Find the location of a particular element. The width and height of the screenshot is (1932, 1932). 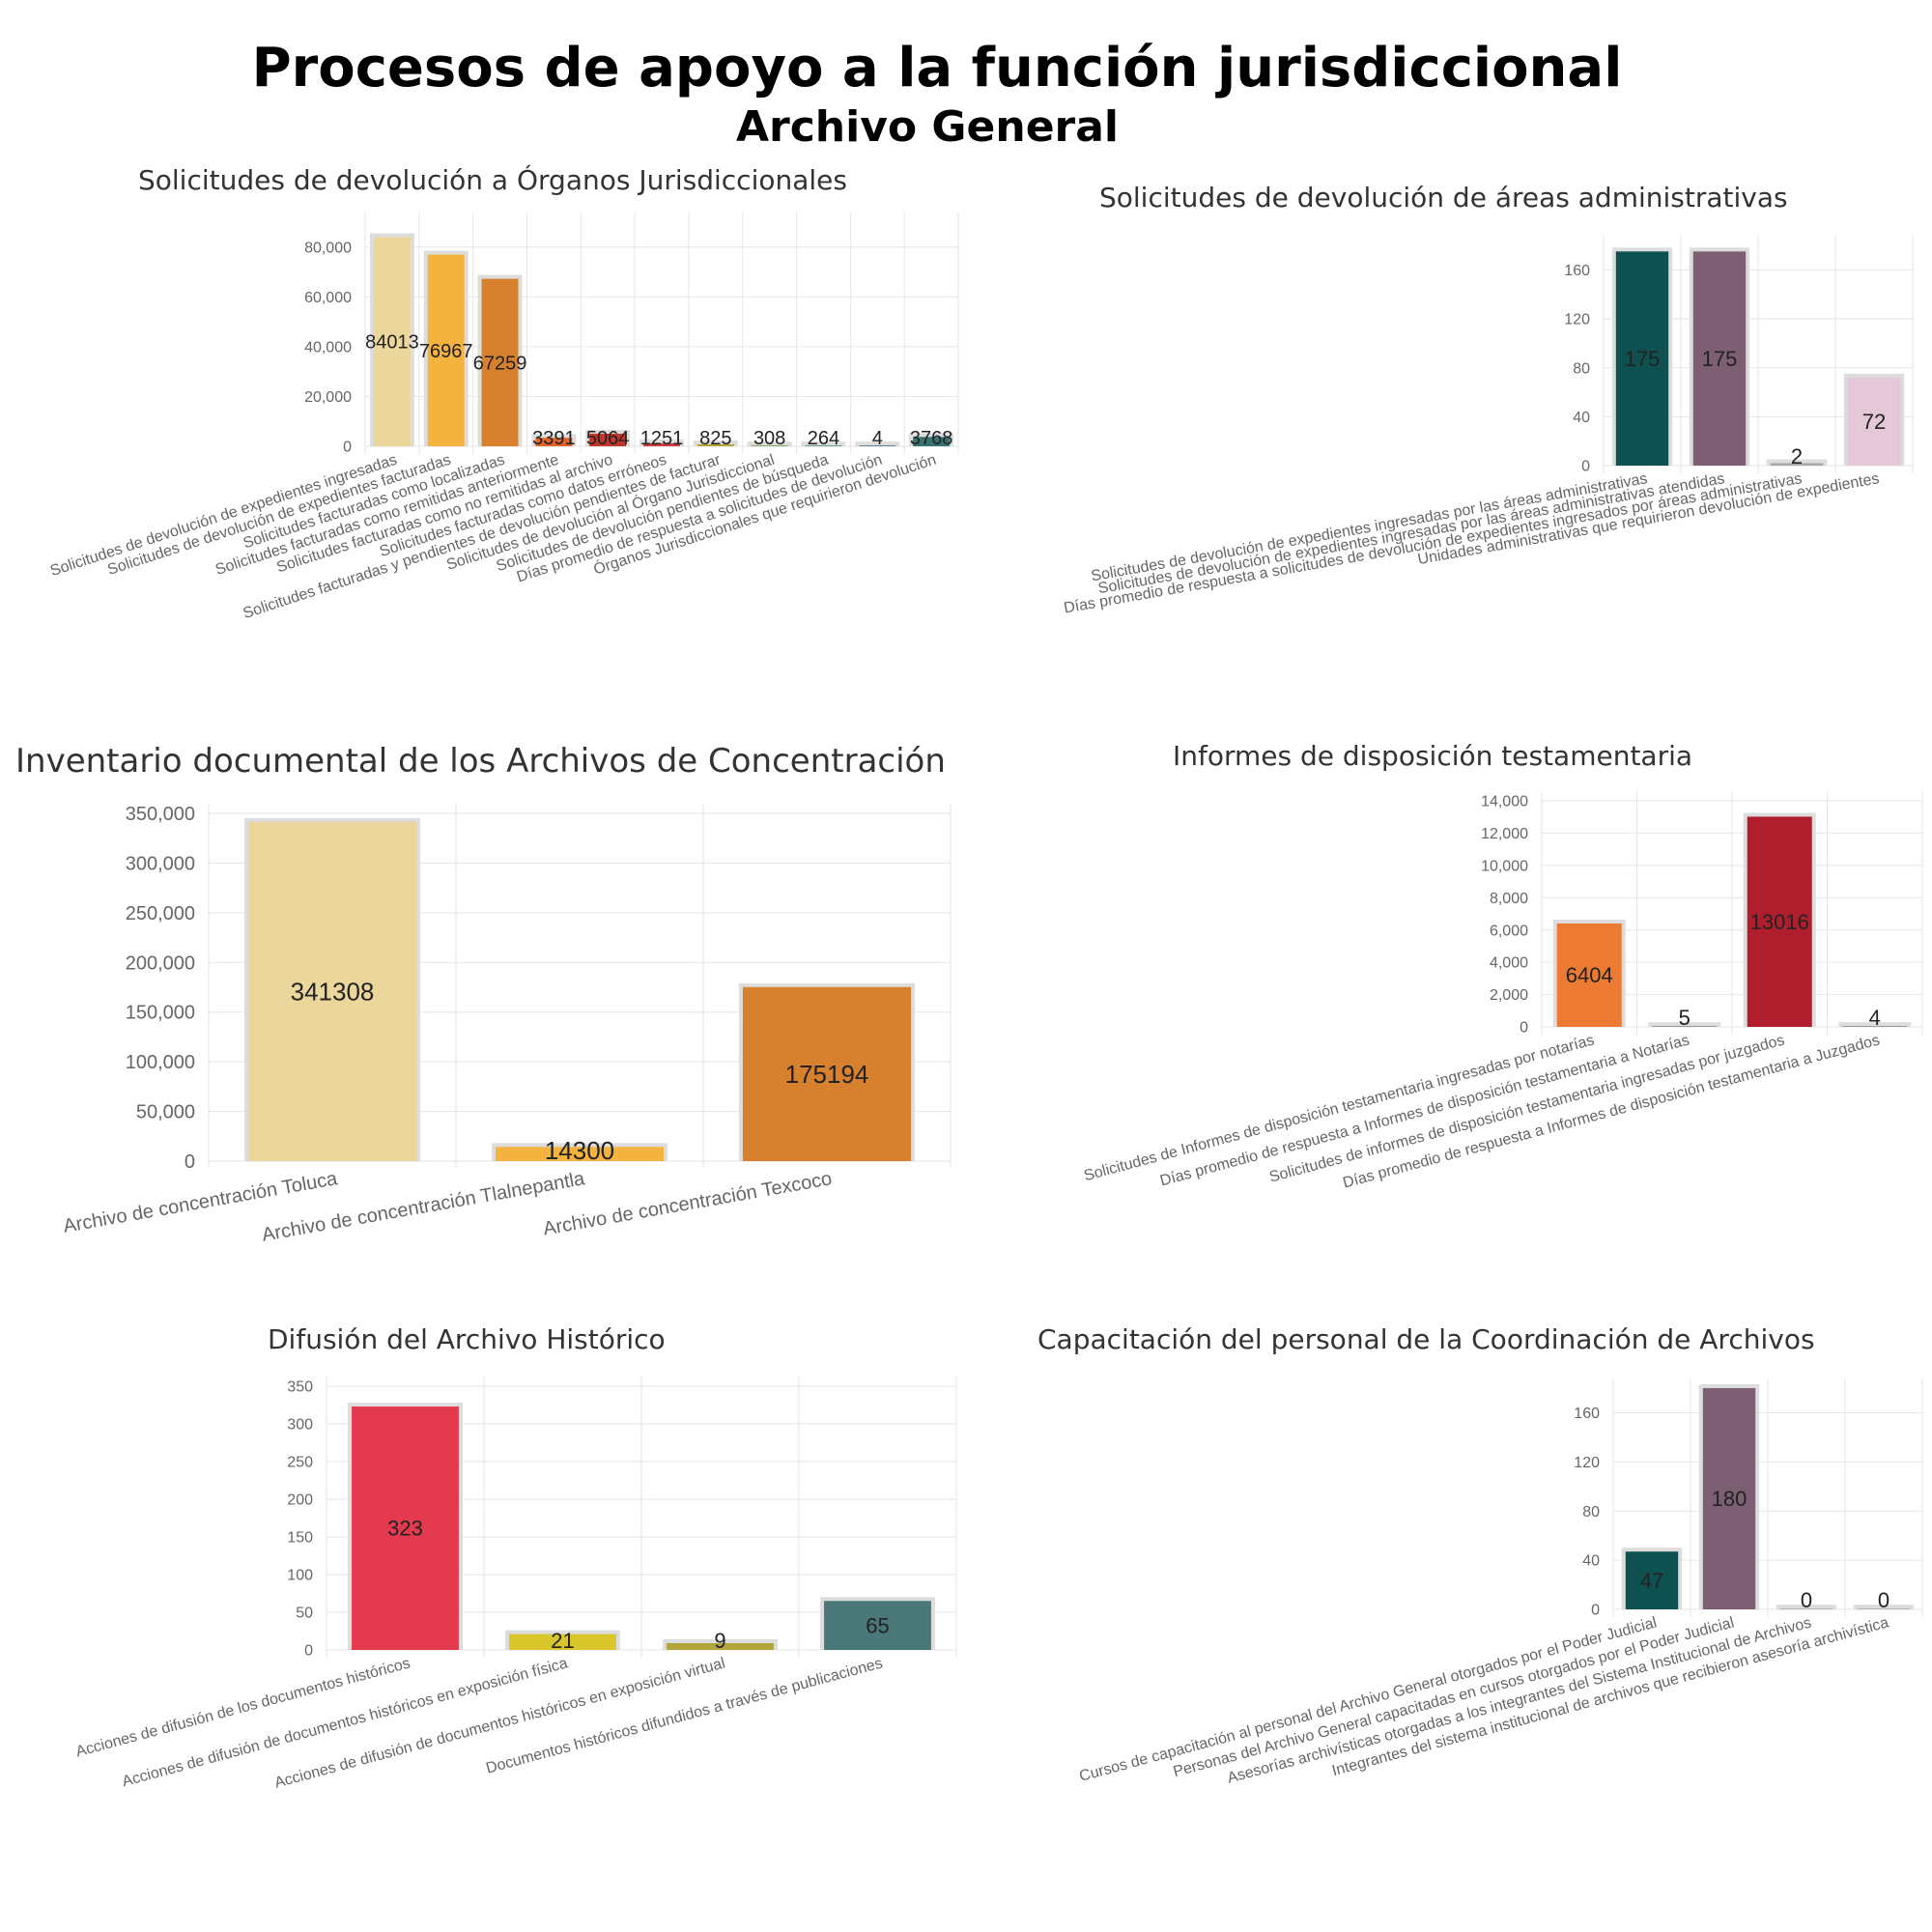

y-tick-label: 40,000 is located at coordinates (328, 347).